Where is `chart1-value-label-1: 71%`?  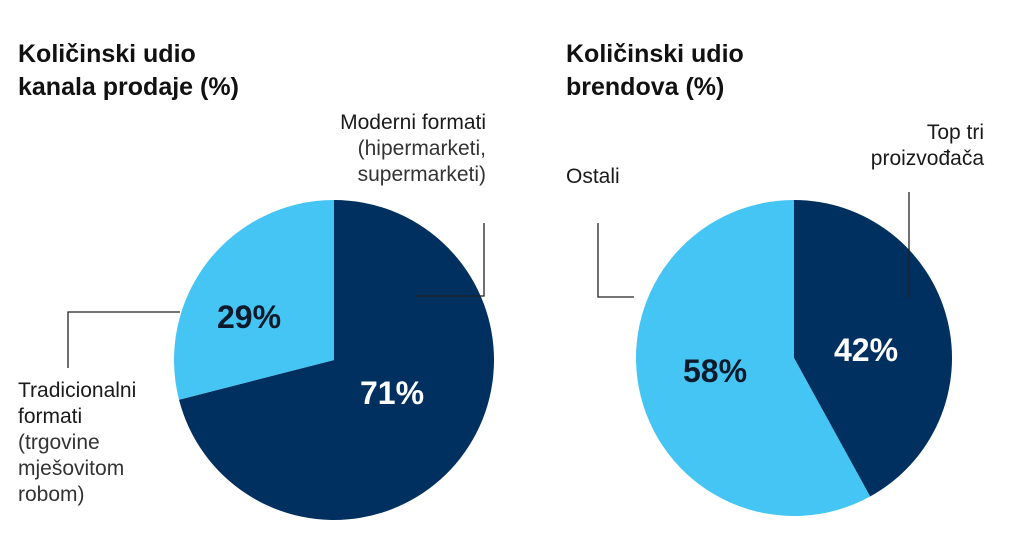 chart1-value-label-1: 71% is located at coordinates (392, 393).